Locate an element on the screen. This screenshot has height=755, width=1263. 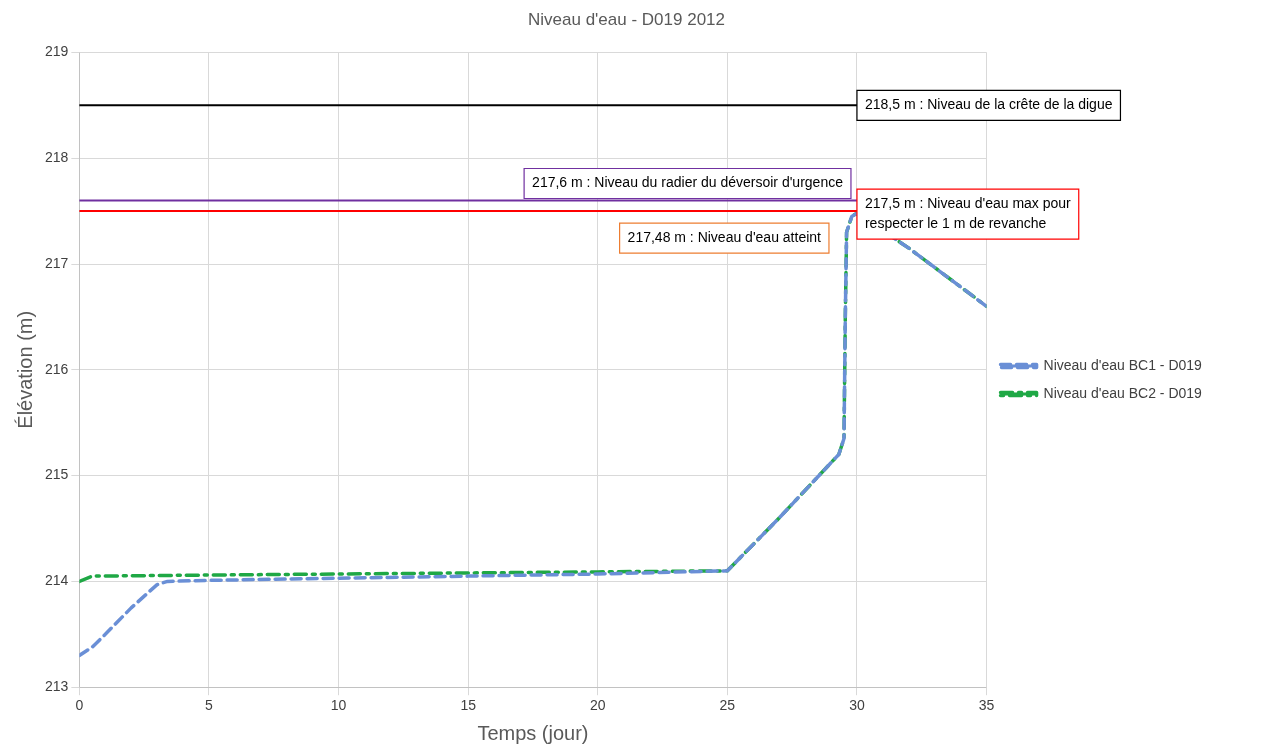
ref-line-label: 217,6 m : Niveau du radier du déversoir d'urgence is located at coordinates (688, 182).